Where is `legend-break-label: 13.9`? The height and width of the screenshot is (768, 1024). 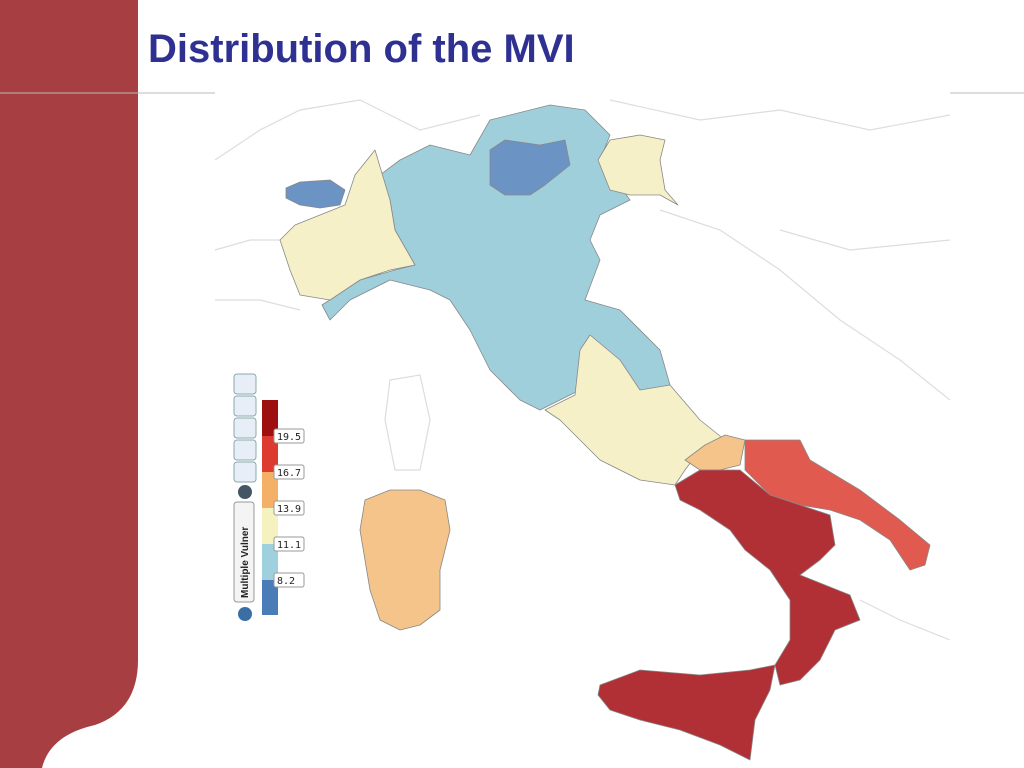 legend-break-label: 13.9 is located at coordinates (289, 509).